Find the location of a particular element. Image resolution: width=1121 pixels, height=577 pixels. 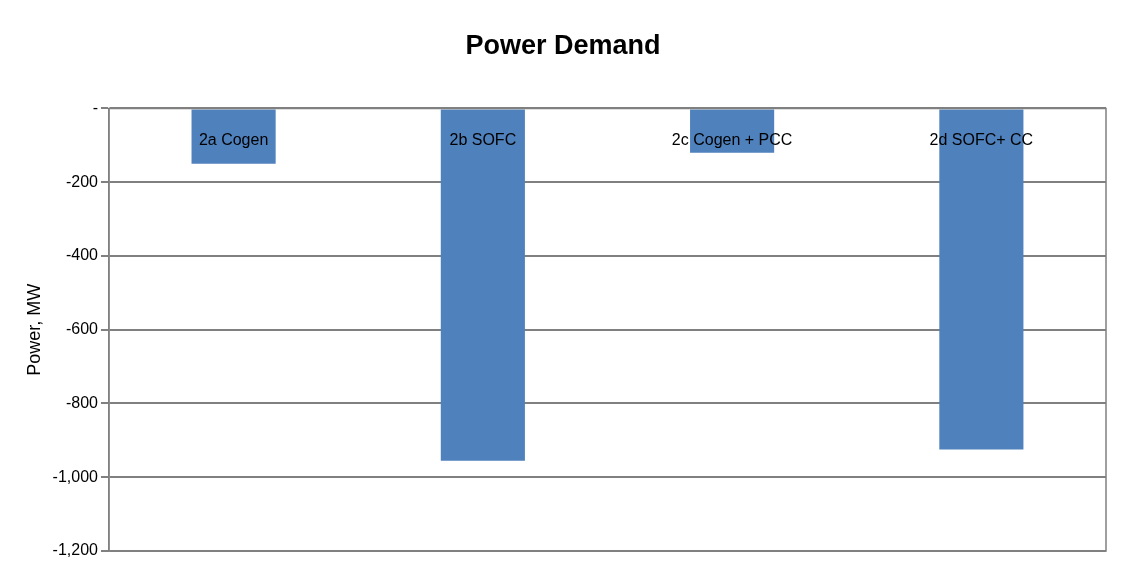

y-tick-label: -1,200 is located at coordinates (75, 550).